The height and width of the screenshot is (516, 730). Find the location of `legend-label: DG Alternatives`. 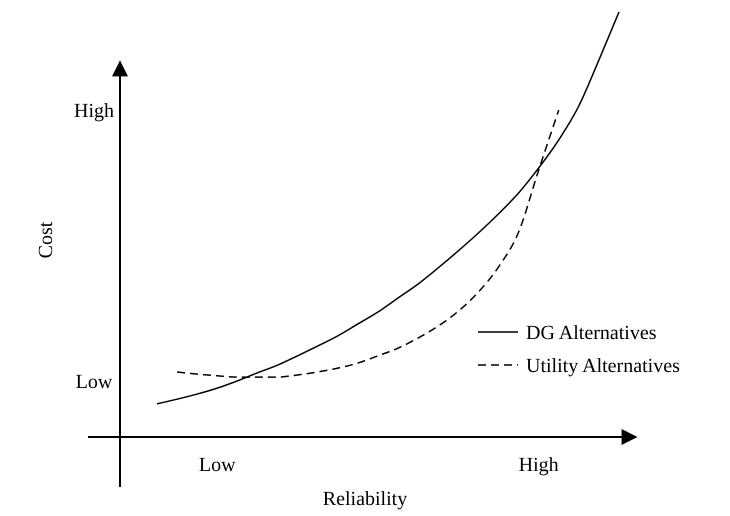

legend-label: DG Alternatives is located at coordinates (591, 333).